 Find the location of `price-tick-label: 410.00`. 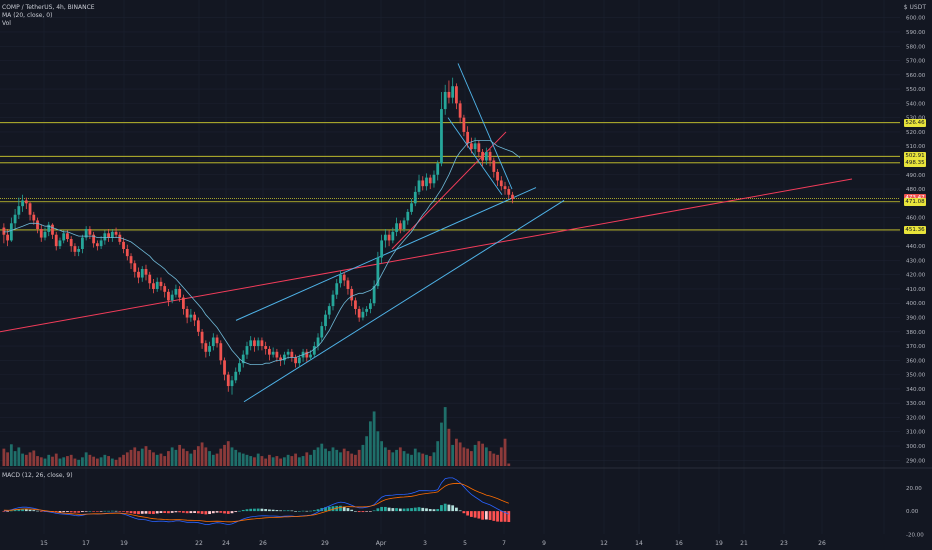

price-tick-label: 410.00 is located at coordinates (916, 290).